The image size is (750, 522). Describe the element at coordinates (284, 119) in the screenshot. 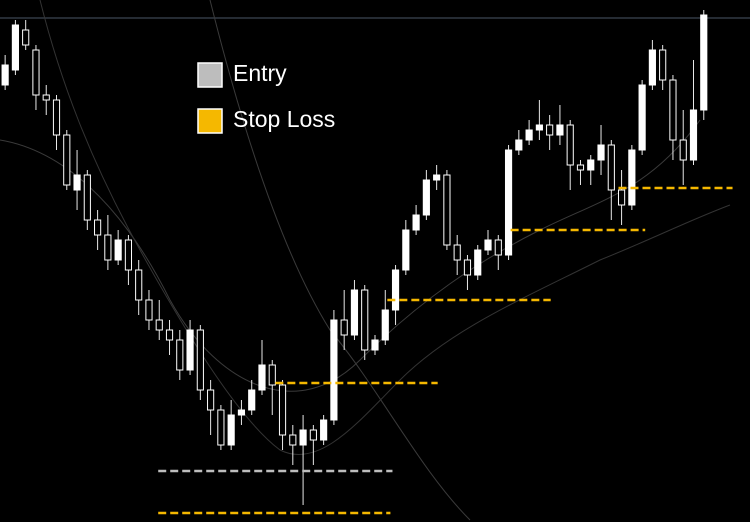

I see `legend-label: Stop Loss` at that location.